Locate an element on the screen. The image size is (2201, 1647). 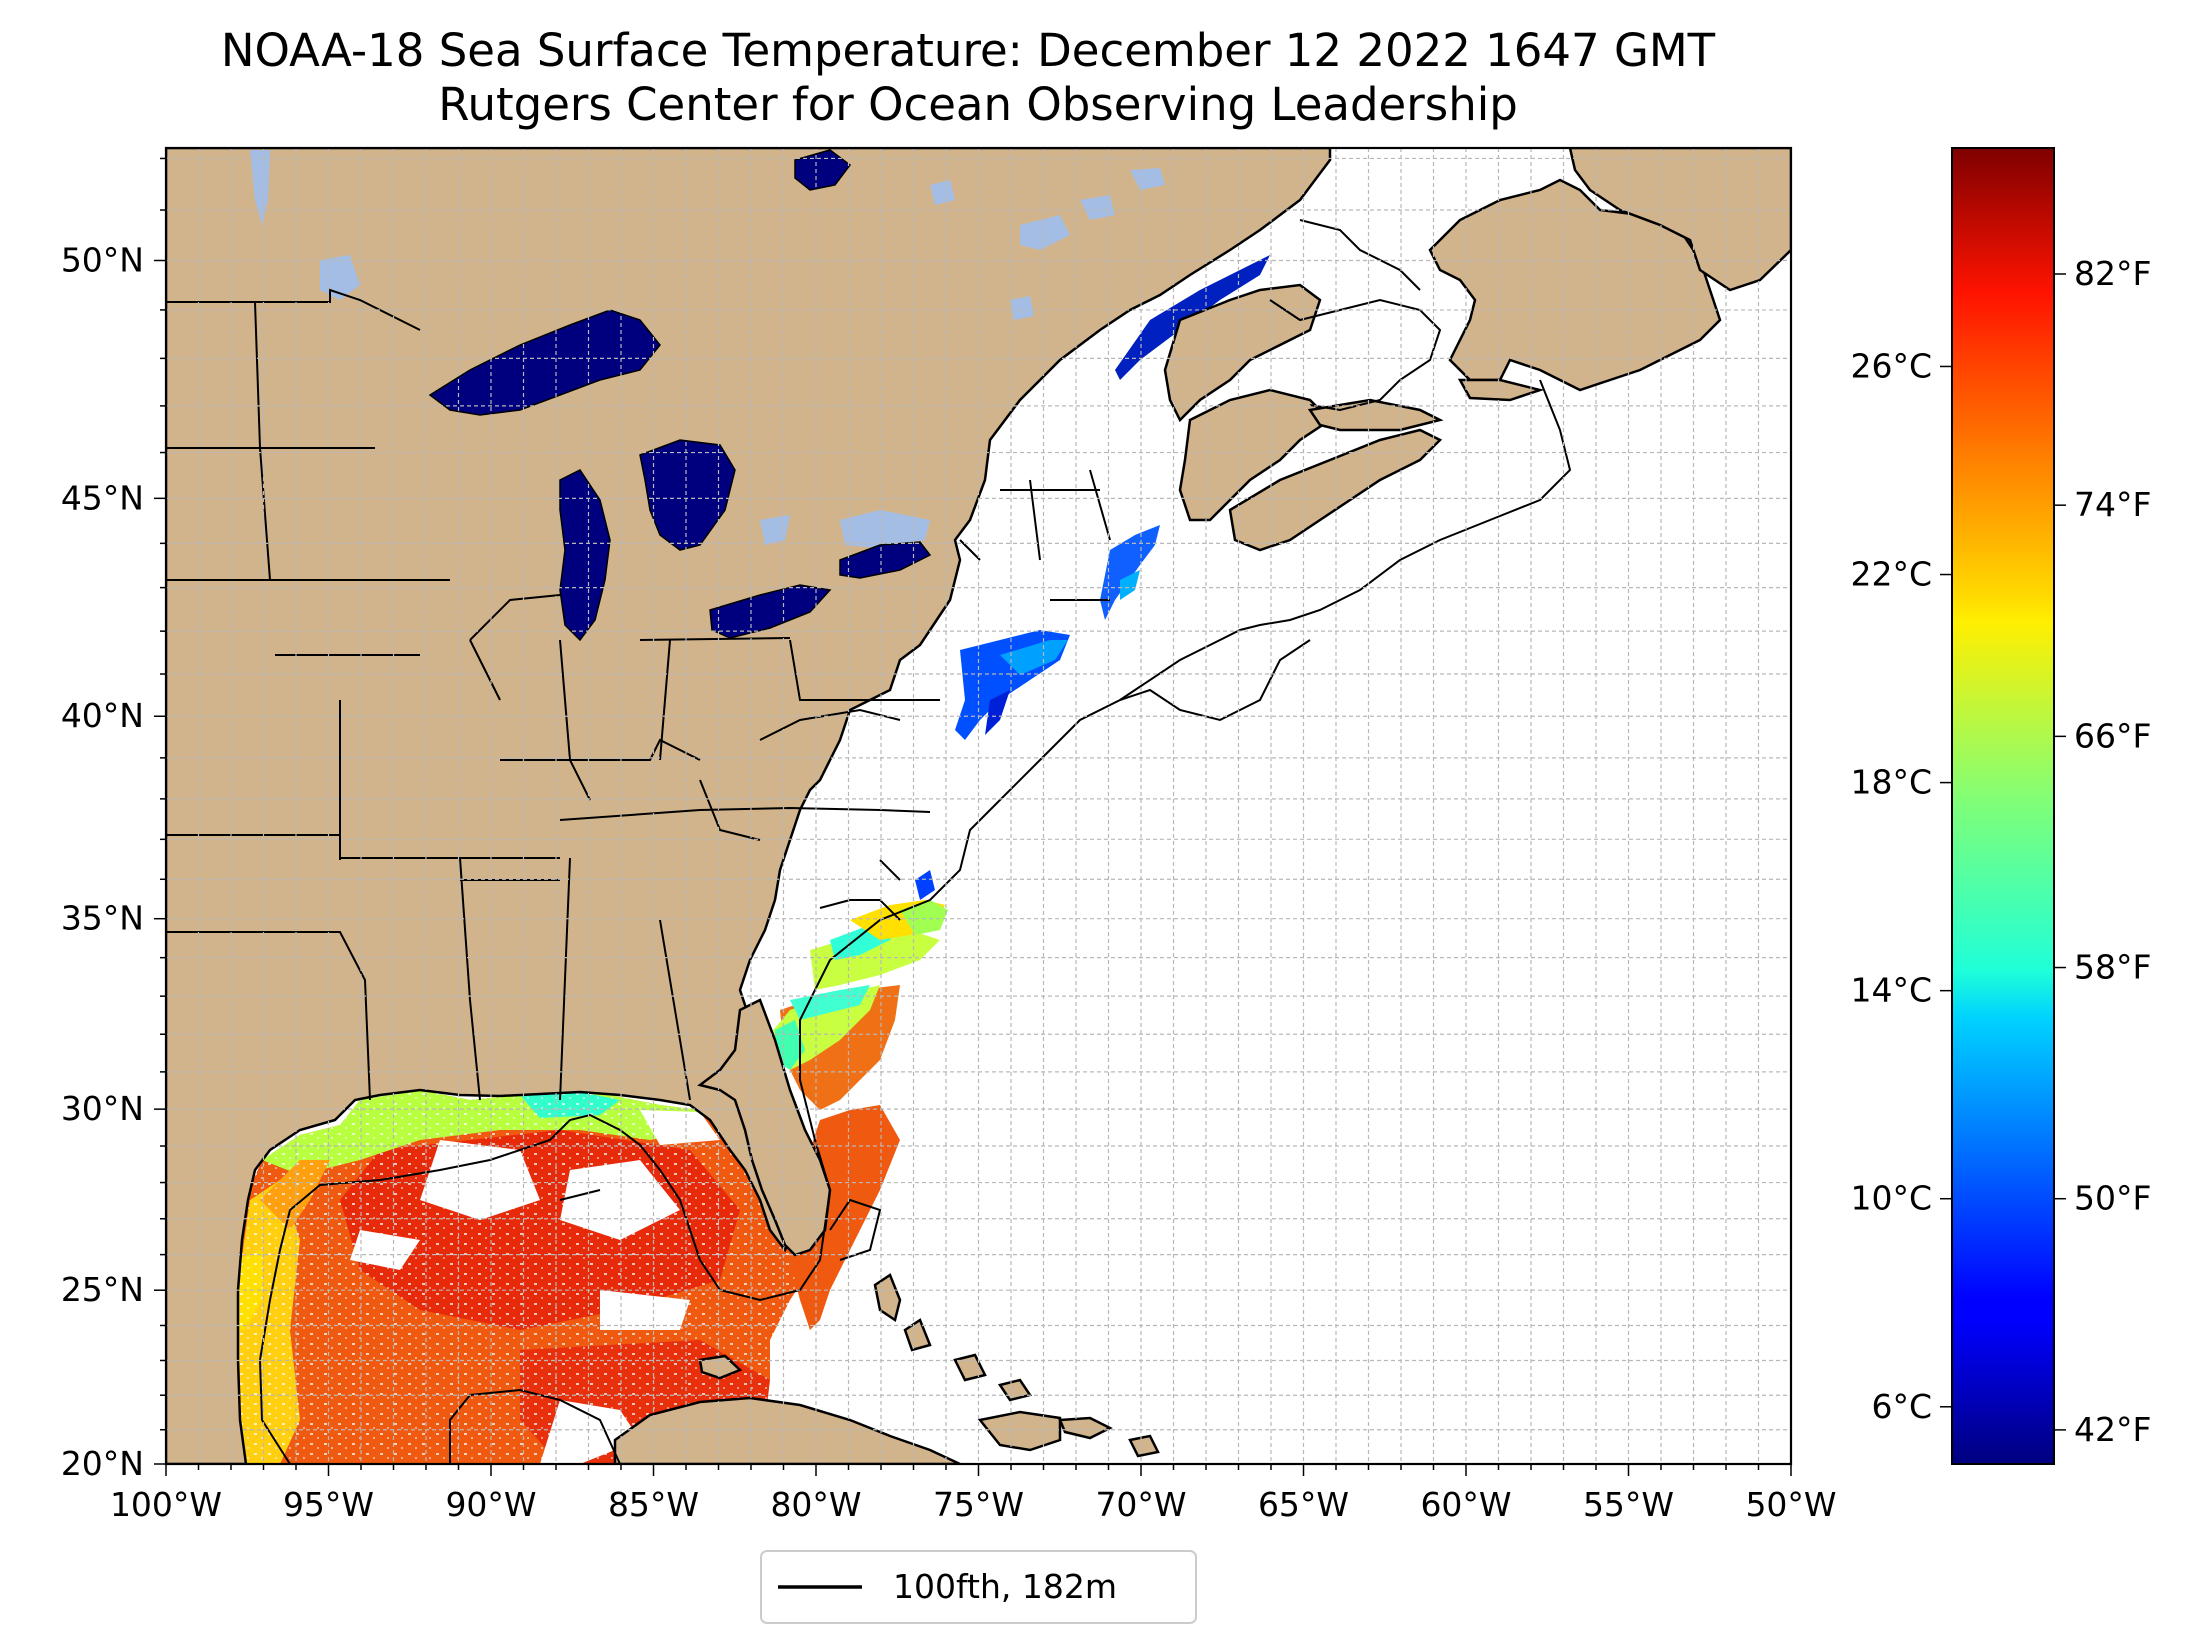
y-tick-label: 40°N is located at coordinates (102, 715).